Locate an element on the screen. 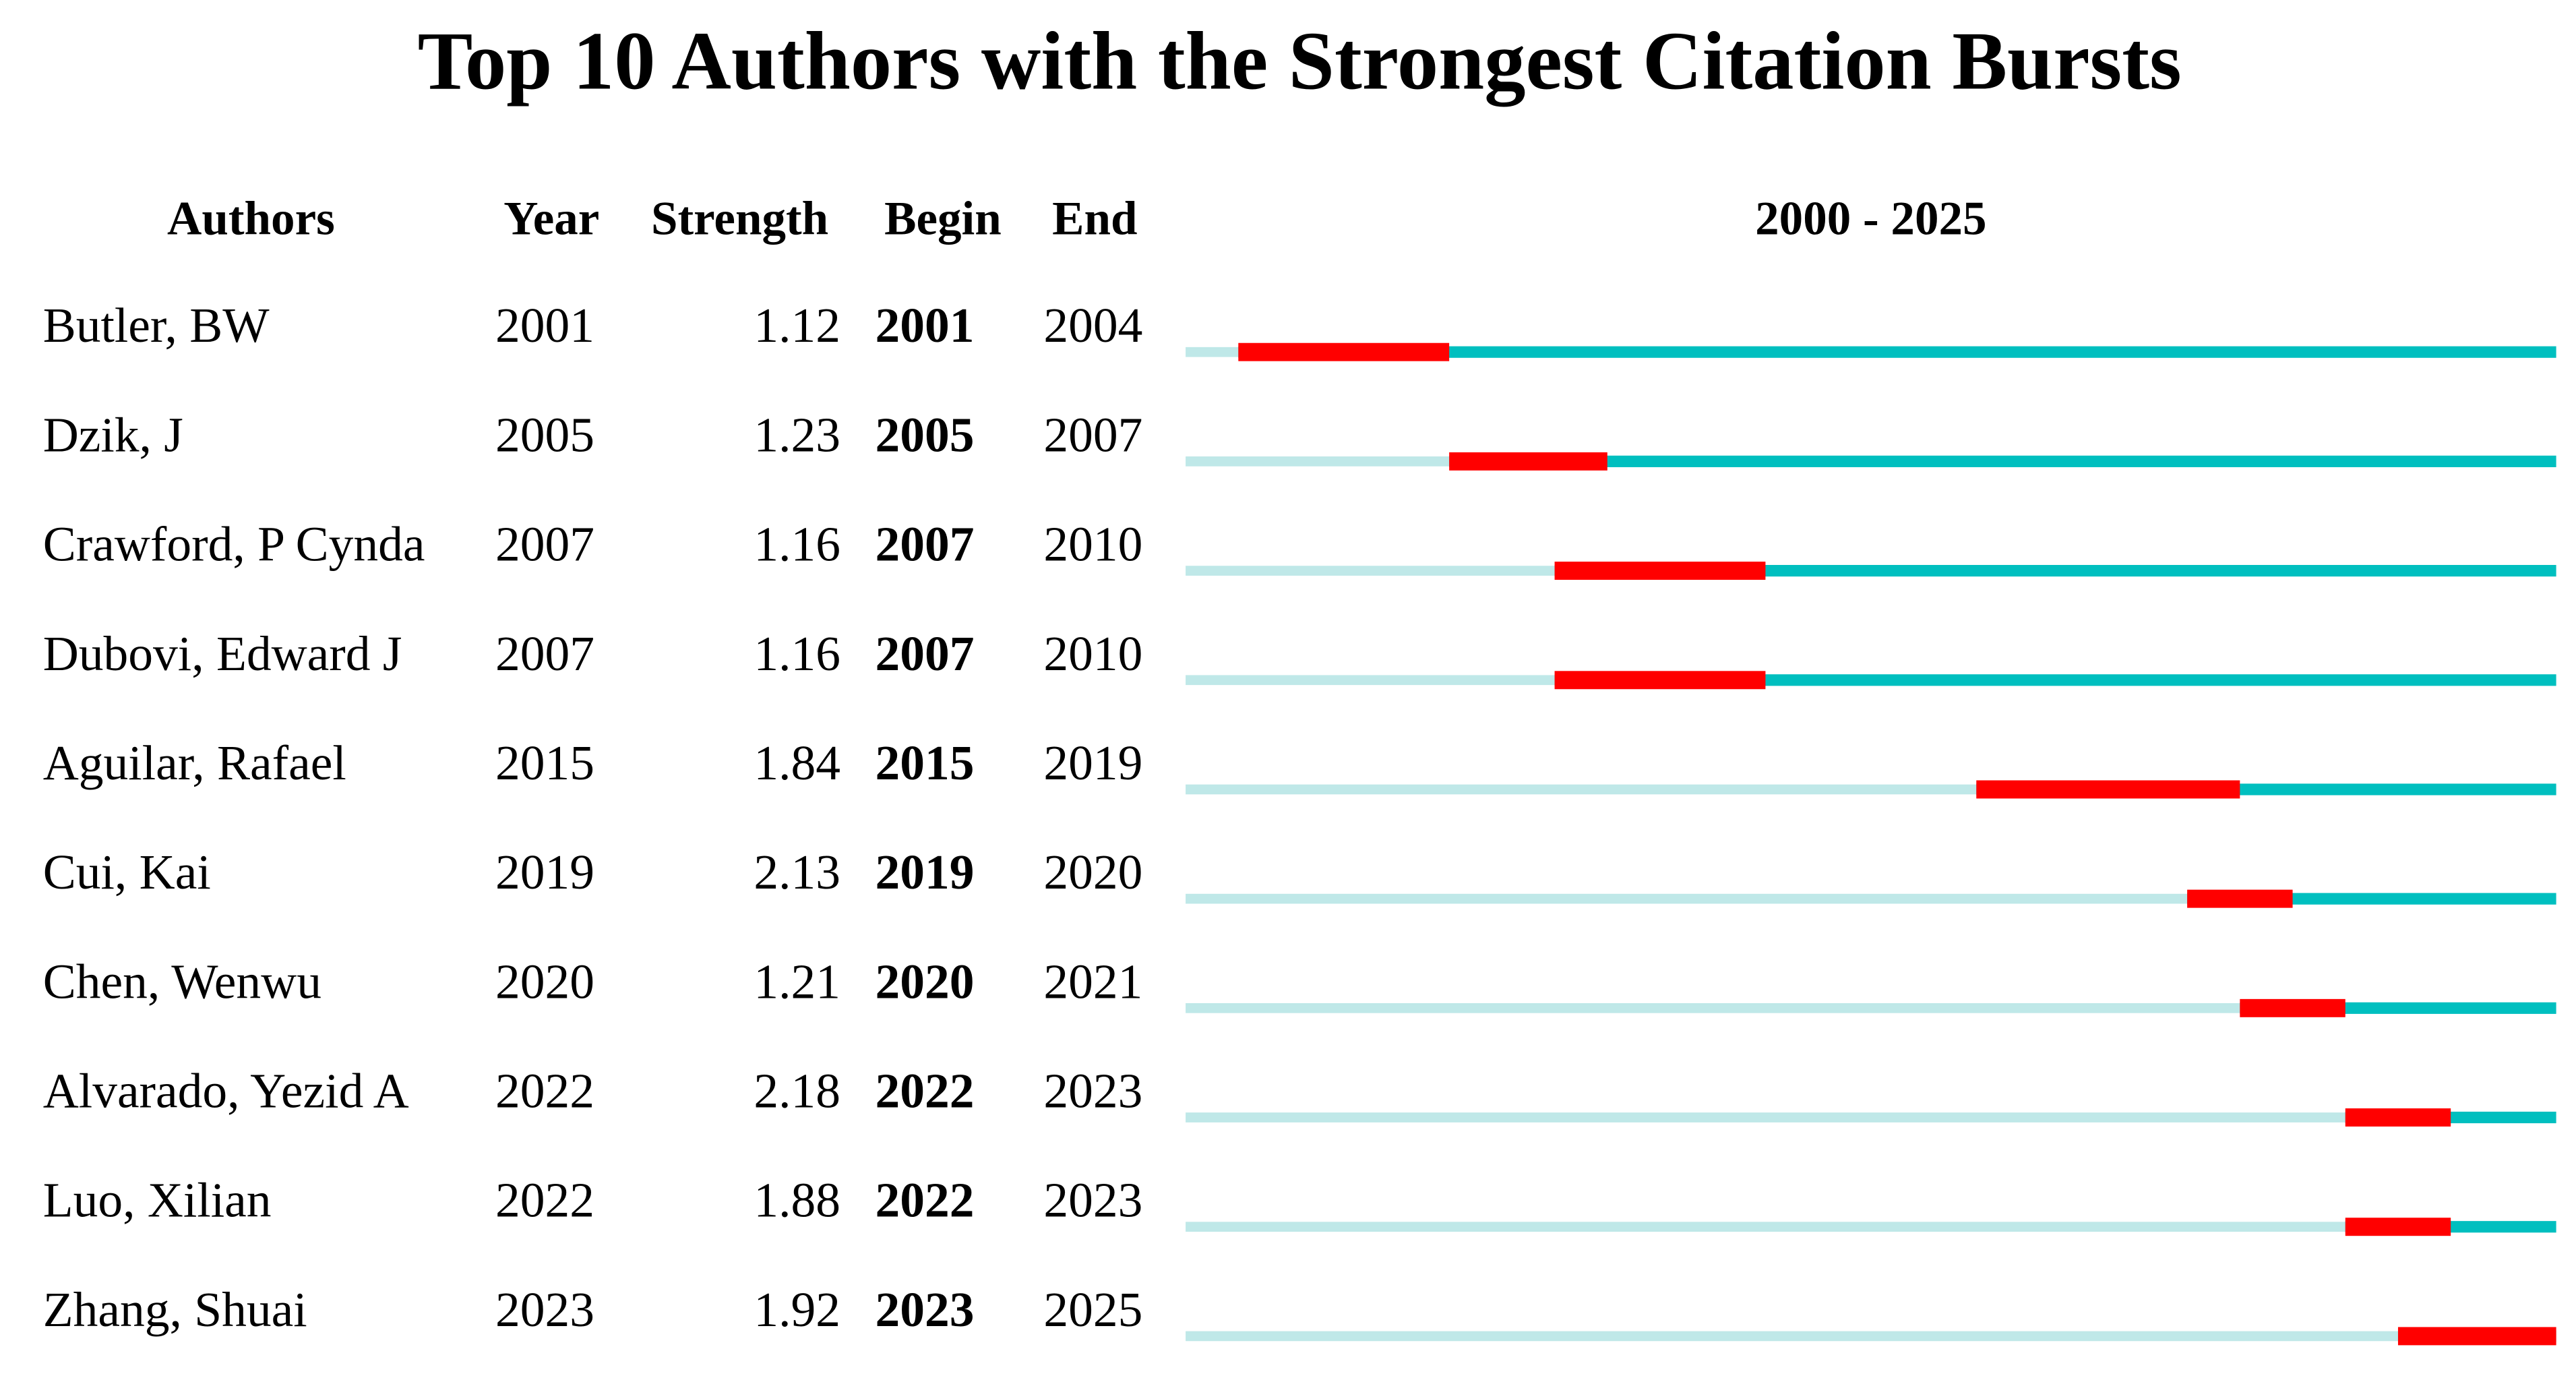  author-name: Chen, Wenwu is located at coordinates (182, 982).